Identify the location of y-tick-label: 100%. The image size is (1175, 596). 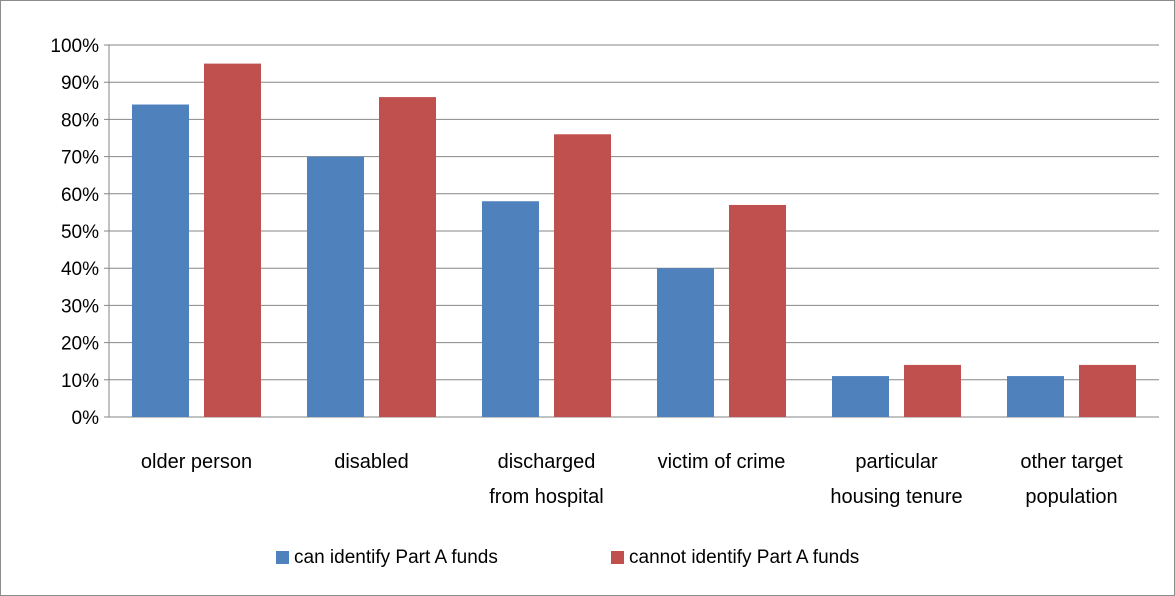
(74, 46).